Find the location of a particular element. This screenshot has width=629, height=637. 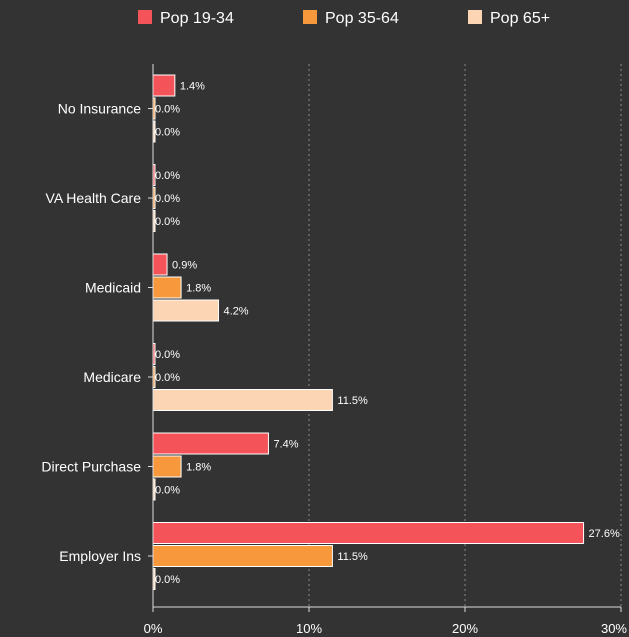

value-label: 0.9% is located at coordinates (184, 266).